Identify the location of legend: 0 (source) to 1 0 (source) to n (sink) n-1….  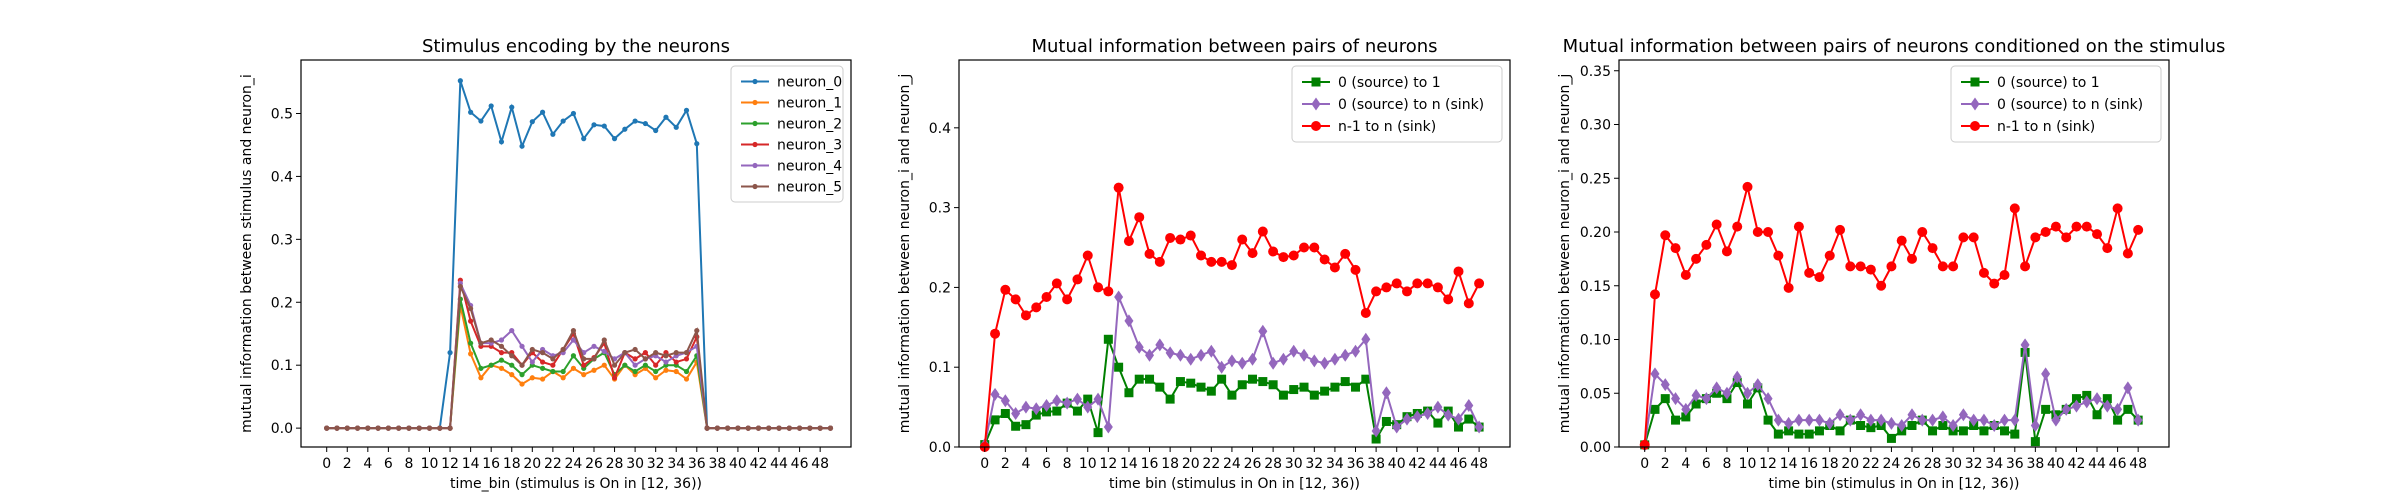
(1397, 104).